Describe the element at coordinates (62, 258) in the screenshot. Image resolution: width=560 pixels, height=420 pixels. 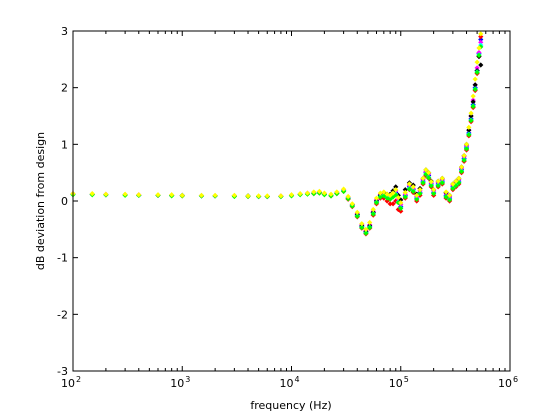
I see `y-tick-label: -1` at that location.